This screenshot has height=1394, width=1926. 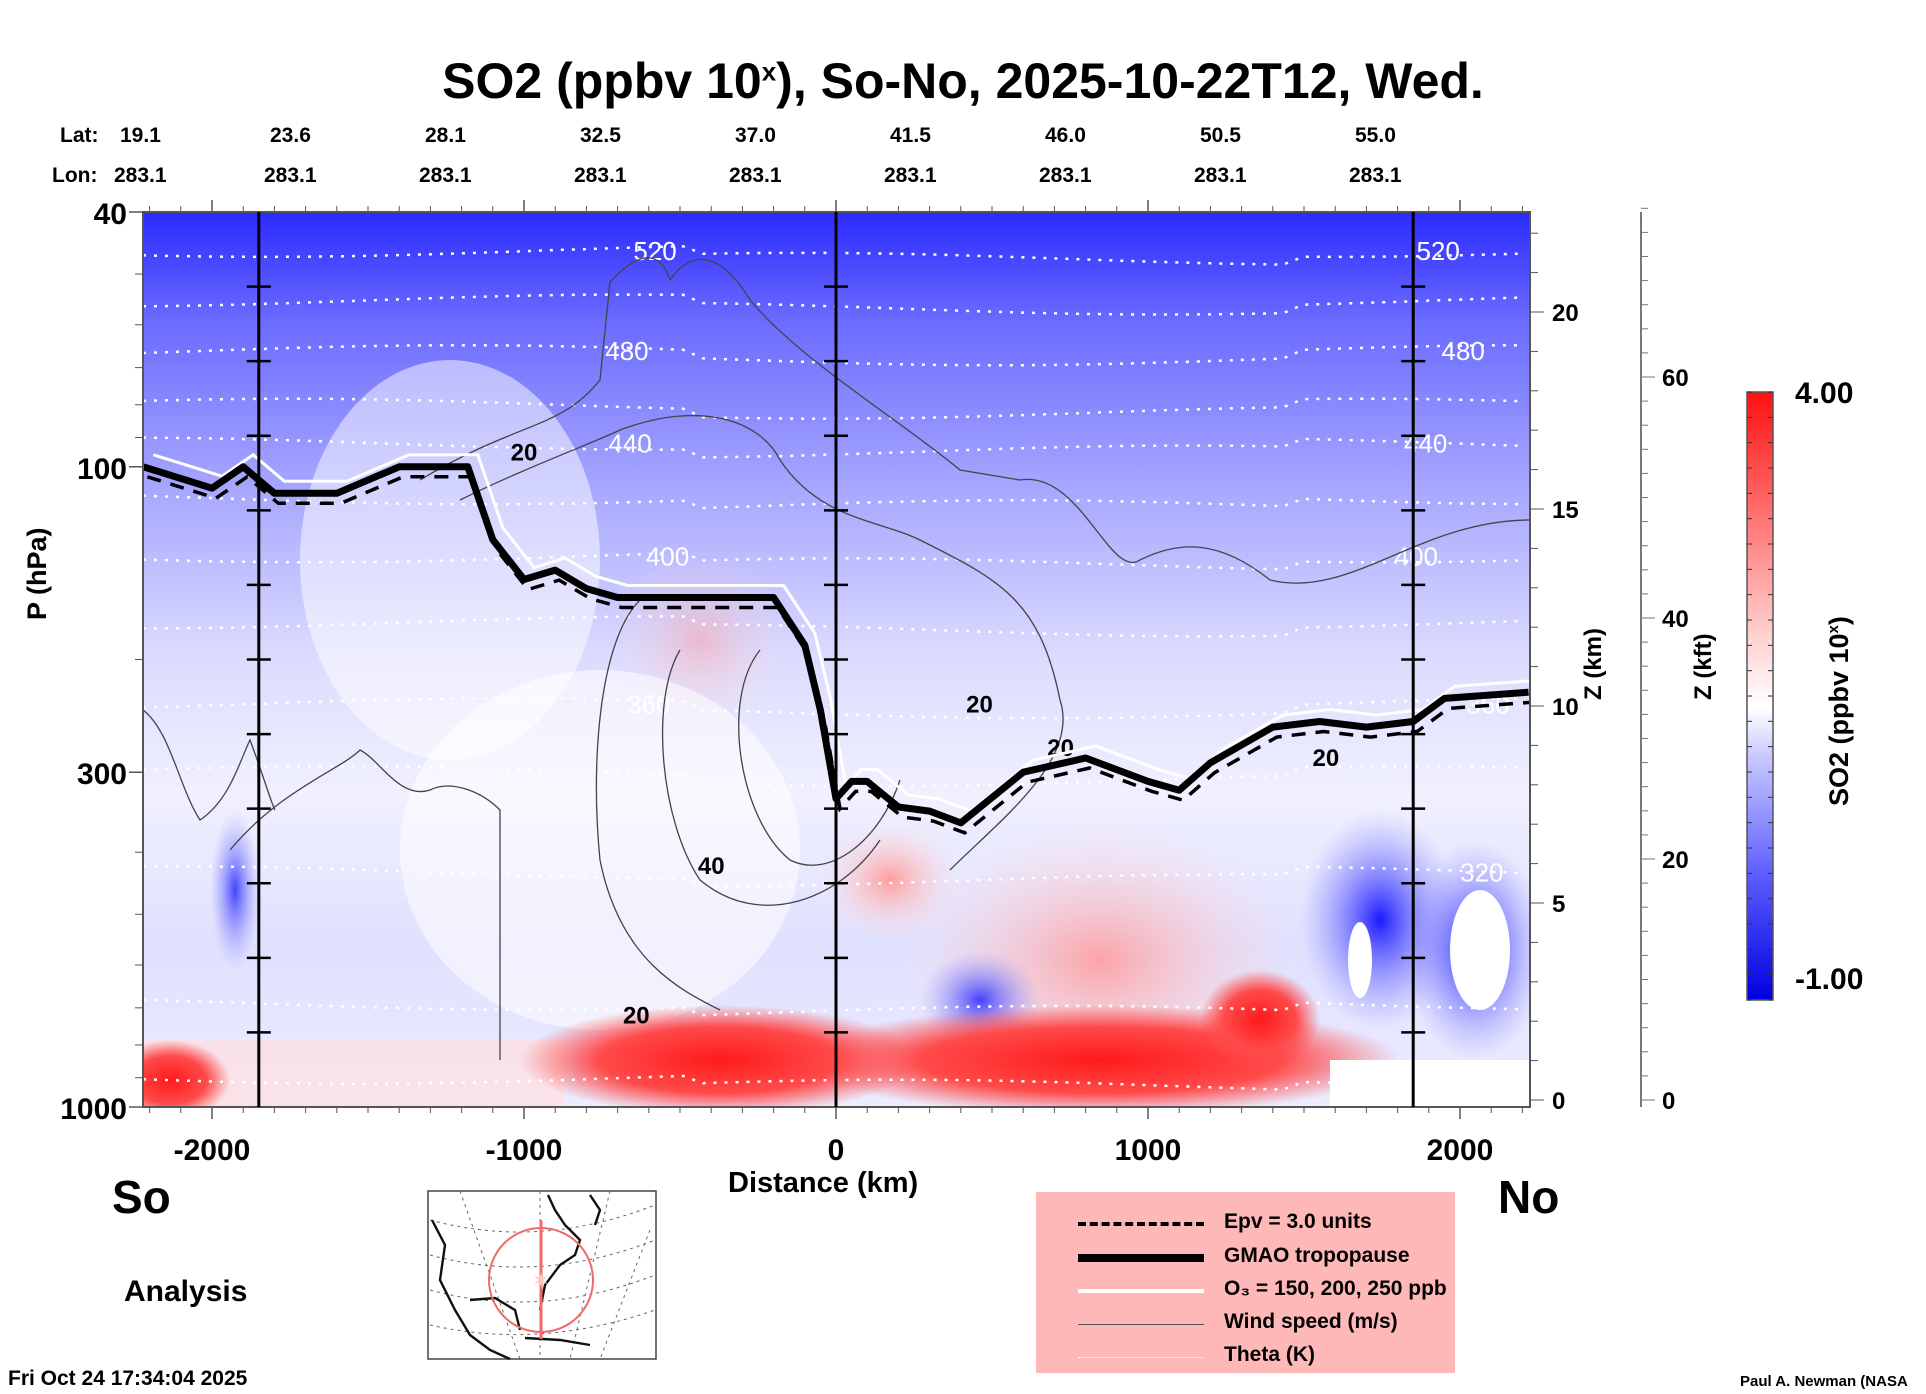 What do you see at coordinates (37, 573) in the screenshot?
I see `y-axis-label: P (hPa)` at bounding box center [37, 573].